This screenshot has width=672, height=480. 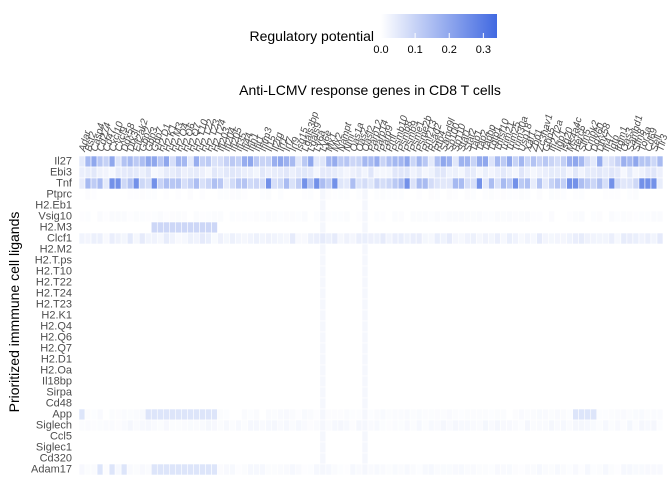 I want to click on x-tick-label: Ifi44, so click(x=248, y=142).